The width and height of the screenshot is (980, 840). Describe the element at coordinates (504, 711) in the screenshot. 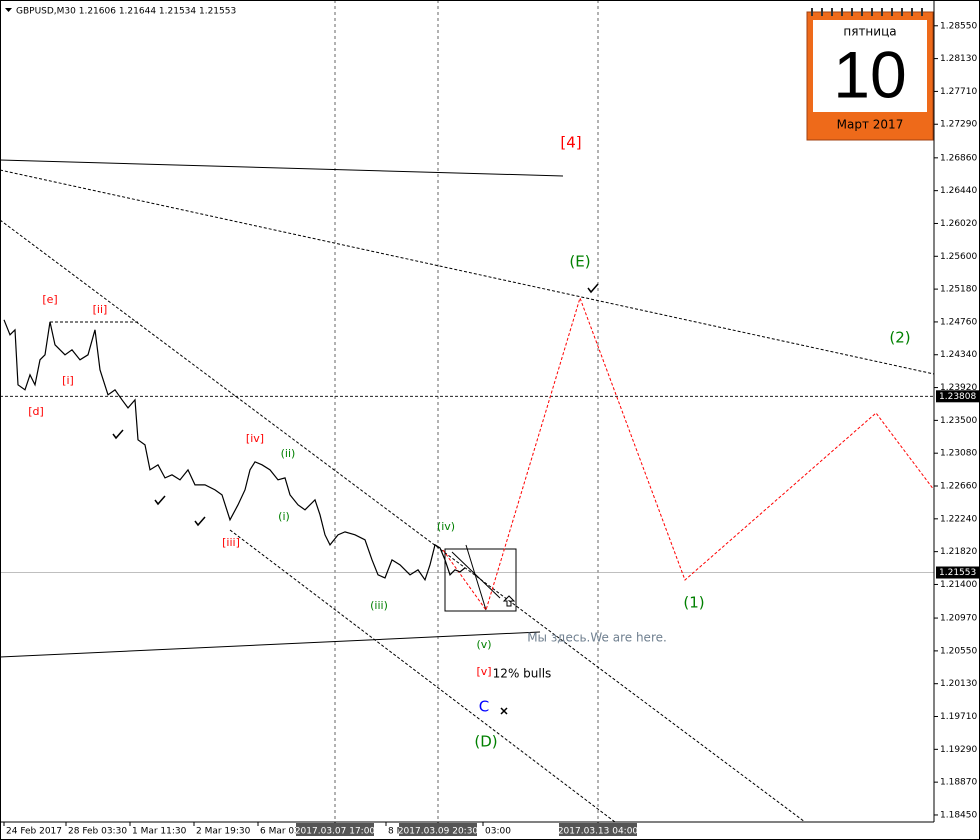

I see `cross-mark` at that location.